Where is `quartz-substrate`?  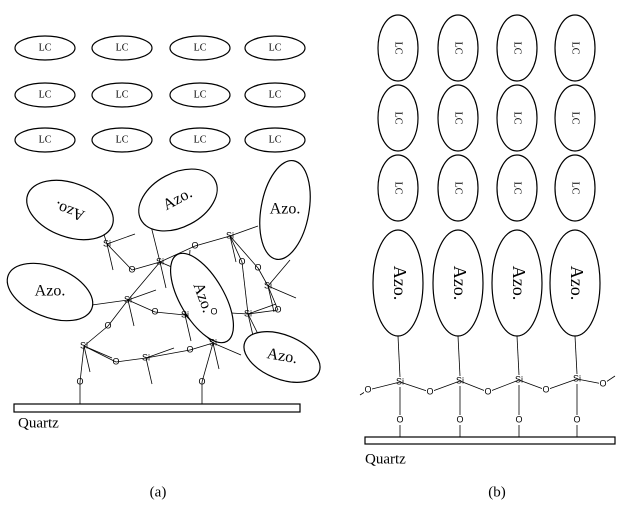
quartz-substrate is located at coordinates (490, 440).